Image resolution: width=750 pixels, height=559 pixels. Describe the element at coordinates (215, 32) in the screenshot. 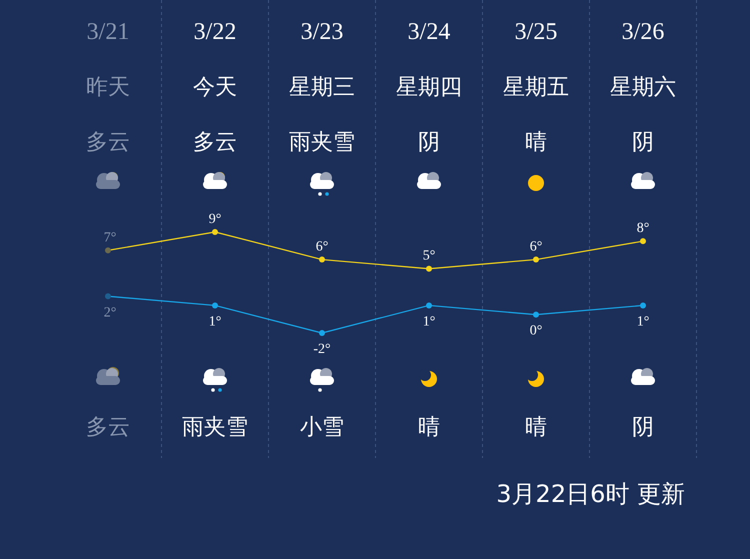

I see `x-tick-label: 3/22` at that location.